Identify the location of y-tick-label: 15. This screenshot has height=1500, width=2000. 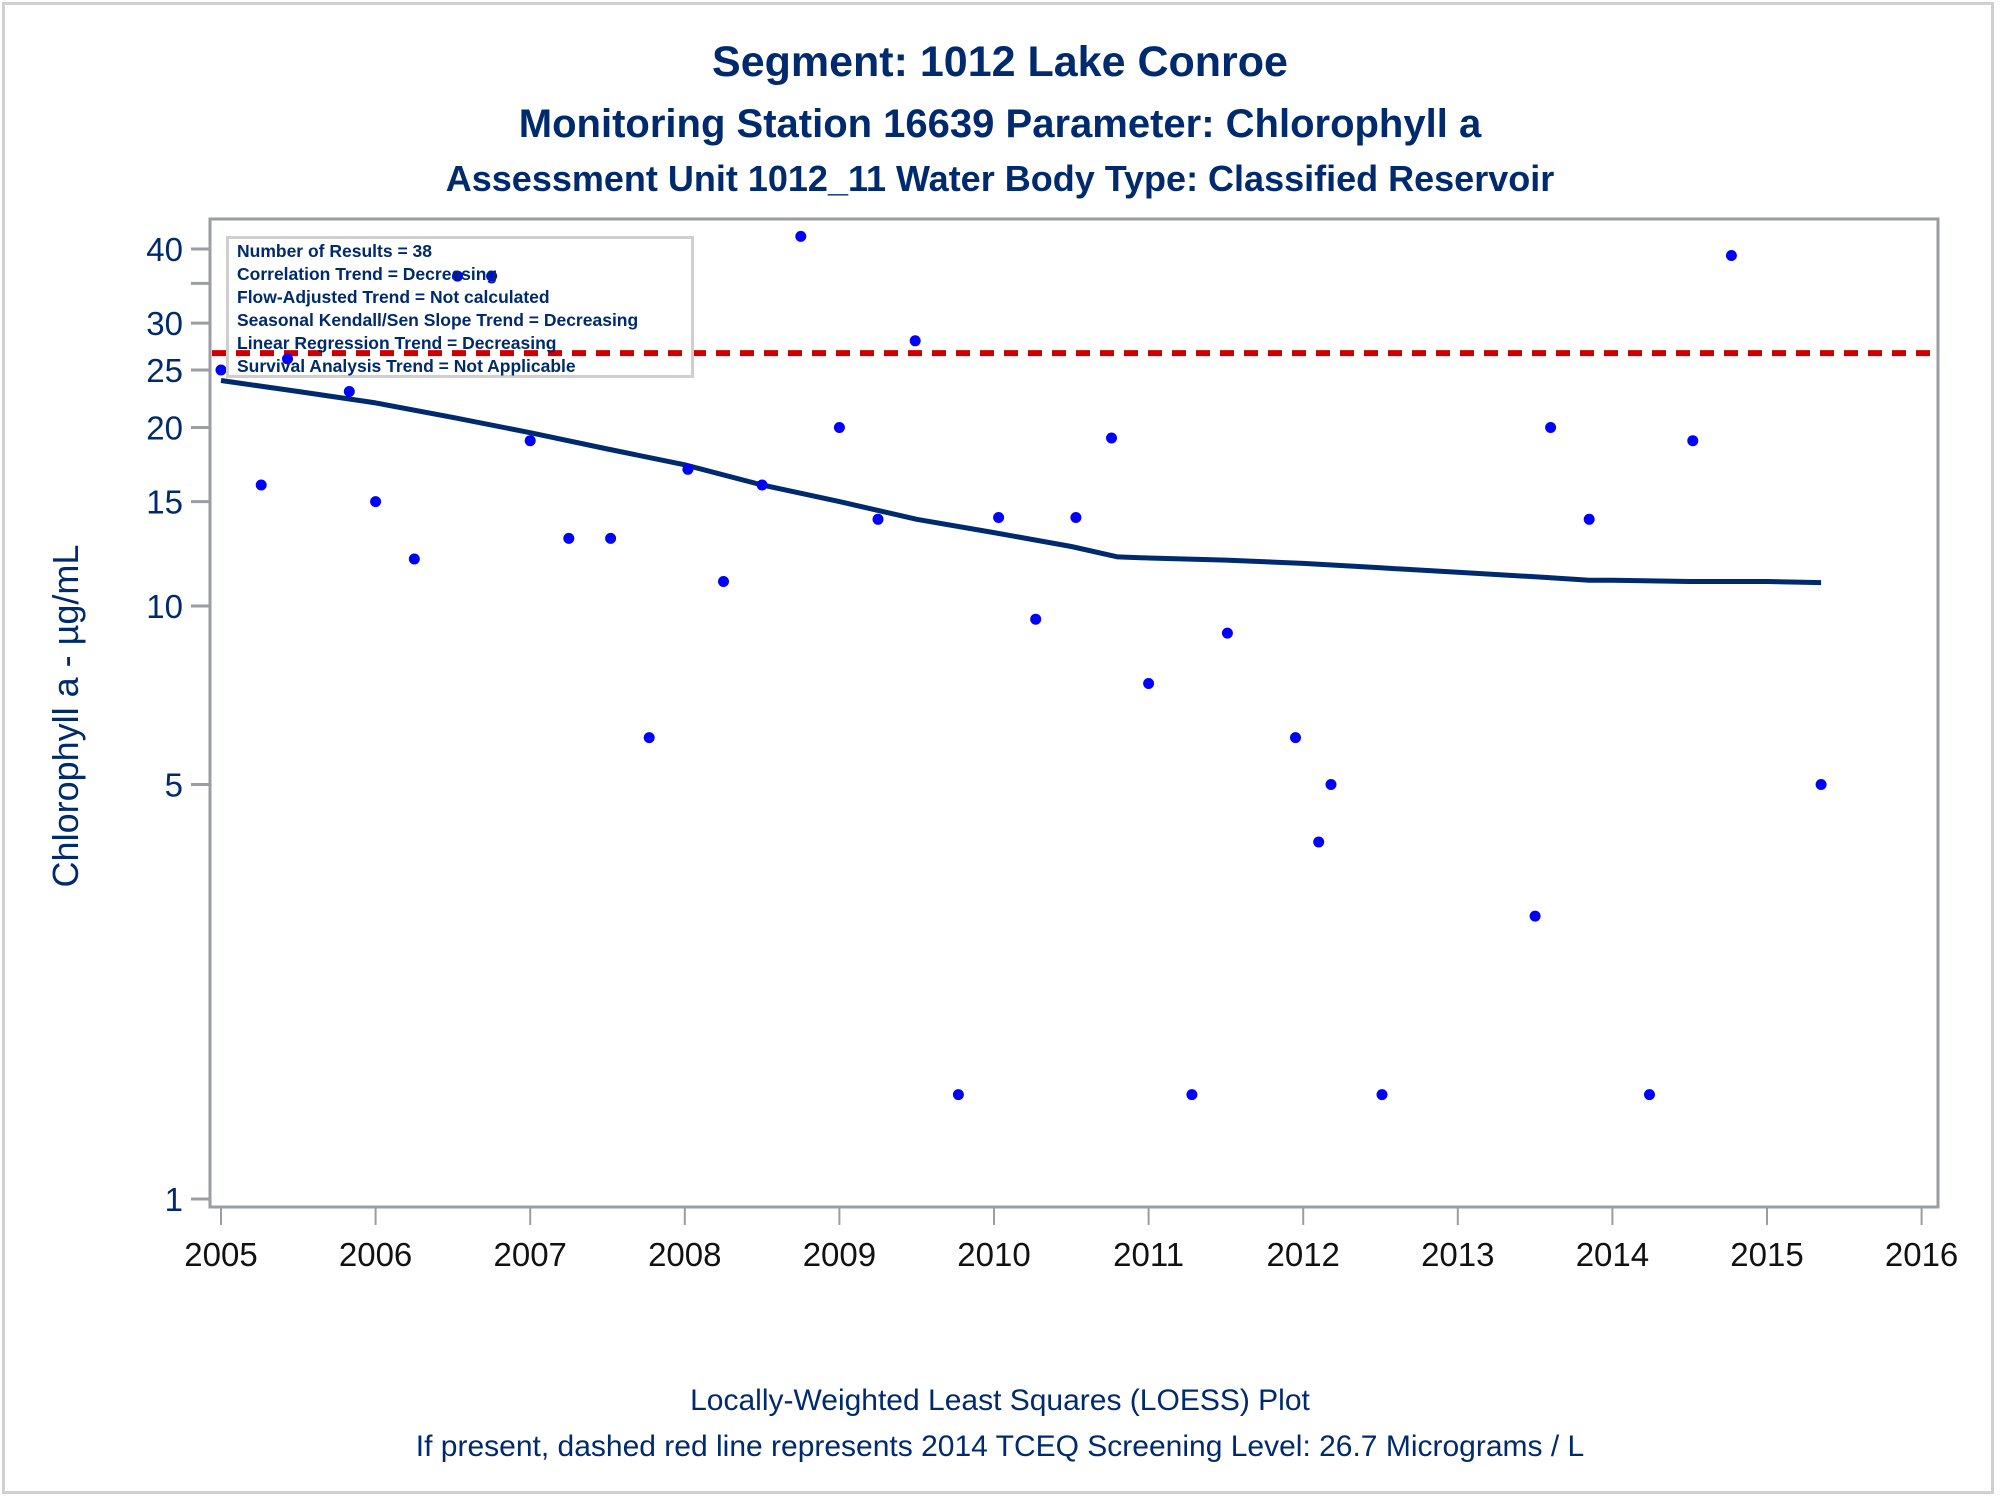
(164, 502).